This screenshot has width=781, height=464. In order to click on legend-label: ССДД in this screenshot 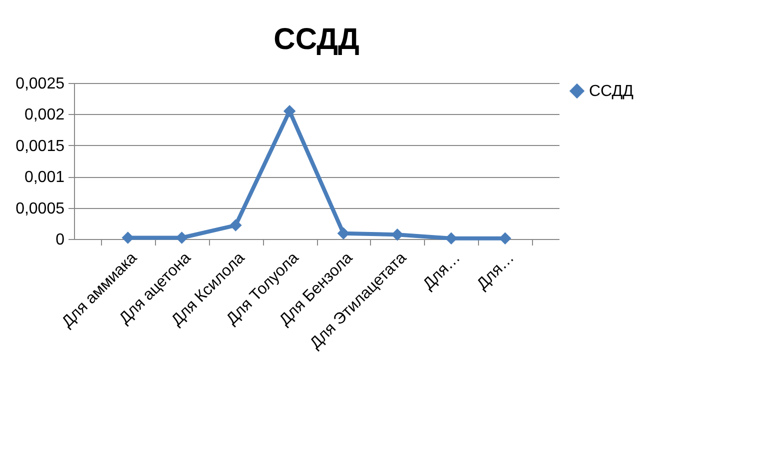, I will do `click(611, 91)`.